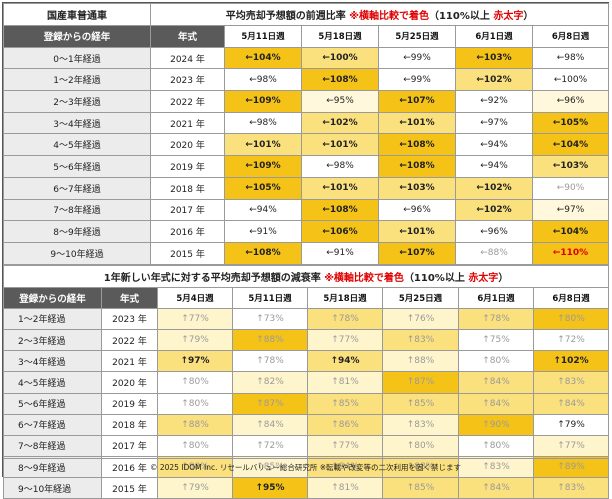 Image resolution: width=612 pixels, height=499 pixels. What do you see at coordinates (340, 231) in the screenshot?
I see `ratio-cell: ←106%` at bounding box center [340, 231].